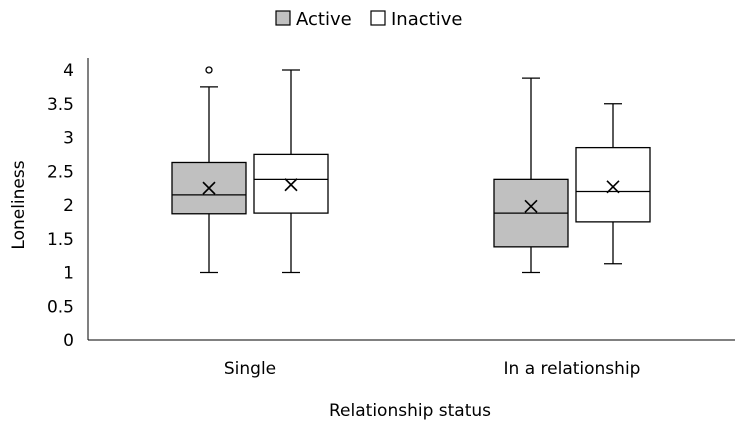  Describe the element at coordinates (68, 71) in the screenshot. I see `y-tick-label: 4` at that location.